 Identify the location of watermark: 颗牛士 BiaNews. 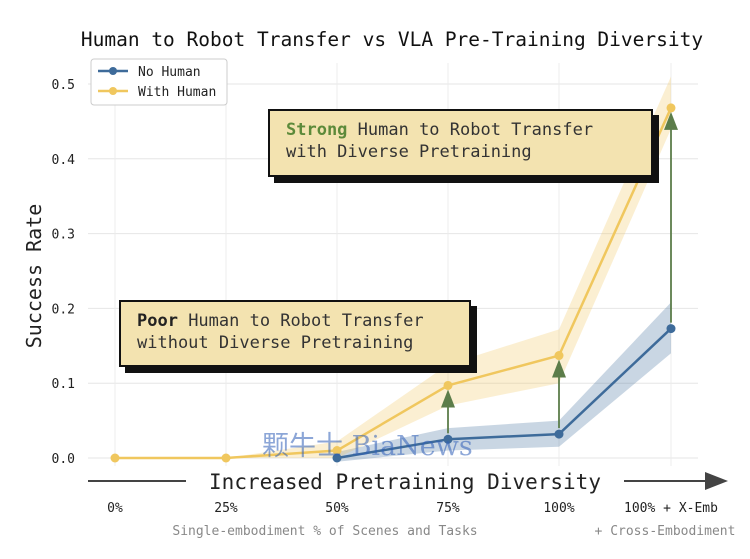
(367, 446).